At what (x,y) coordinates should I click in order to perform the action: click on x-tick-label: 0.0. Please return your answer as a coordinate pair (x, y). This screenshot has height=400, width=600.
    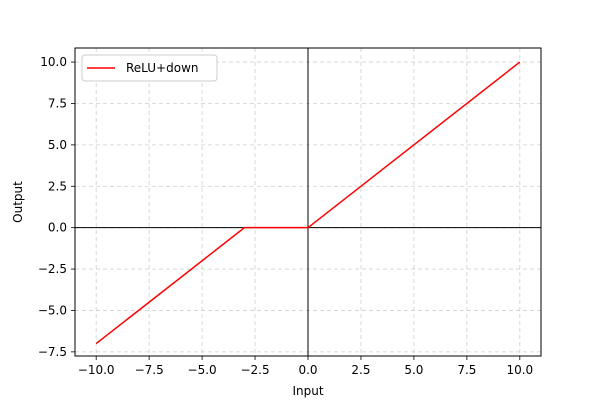
    Looking at the image, I should click on (307, 370).